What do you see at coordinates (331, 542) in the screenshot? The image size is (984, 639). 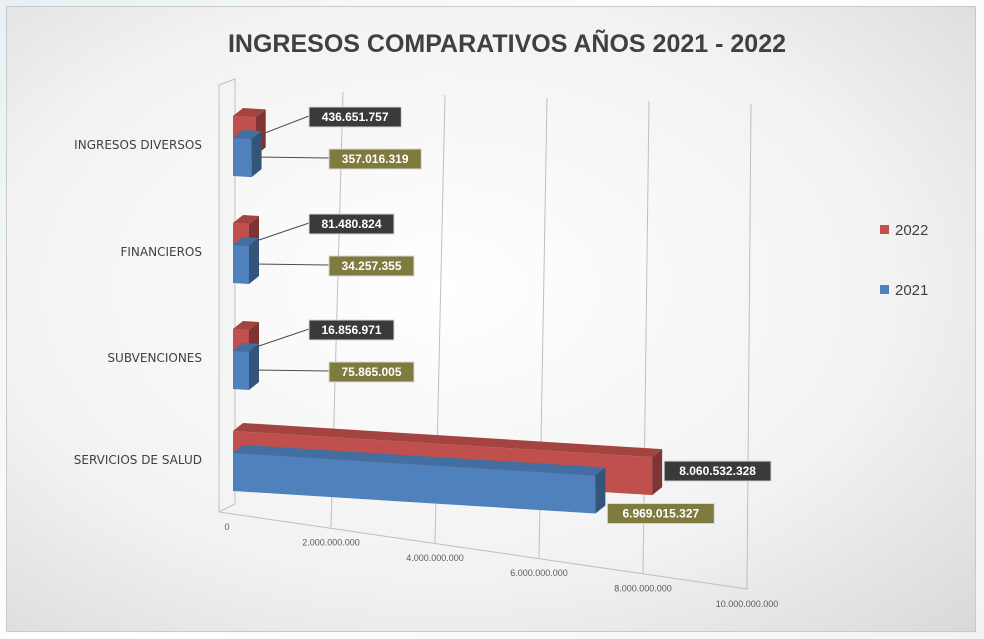 I see `x-tick-label: 2.000.000.000` at bounding box center [331, 542].